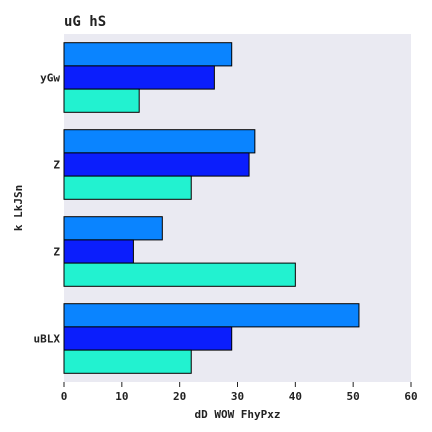  I want to click on x-tick-label-4: 40, so click(295, 396).